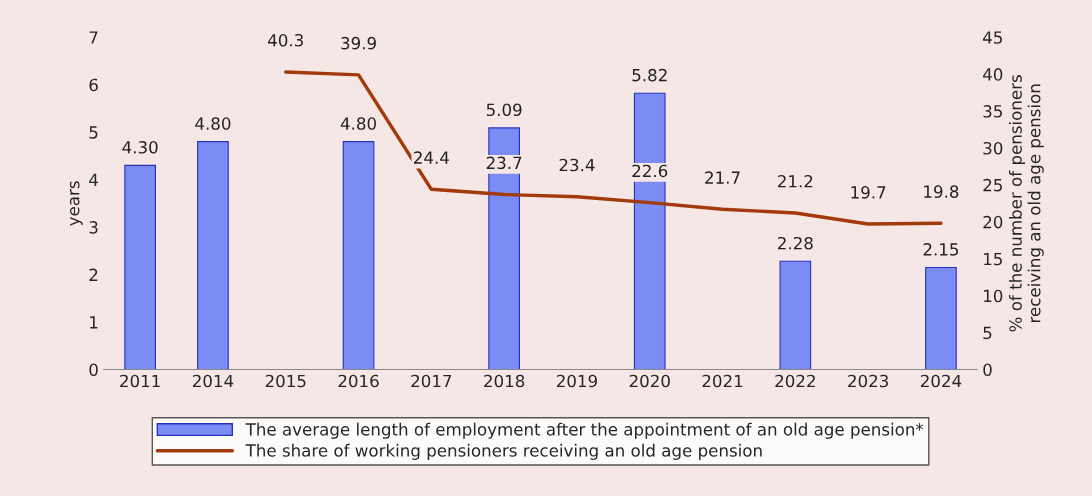 Image resolution: width=1092 pixels, height=496 pixels. What do you see at coordinates (93, 132) in the screenshot?
I see `y-tick-label: 5` at bounding box center [93, 132].